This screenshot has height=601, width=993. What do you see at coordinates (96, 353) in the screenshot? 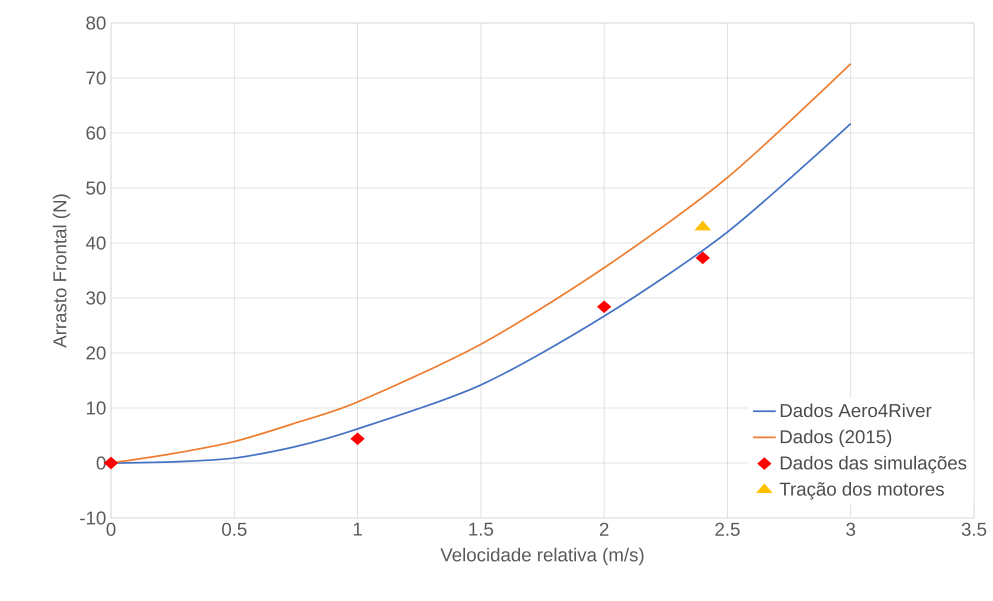
I see `y-tick-label: 20` at bounding box center [96, 353].